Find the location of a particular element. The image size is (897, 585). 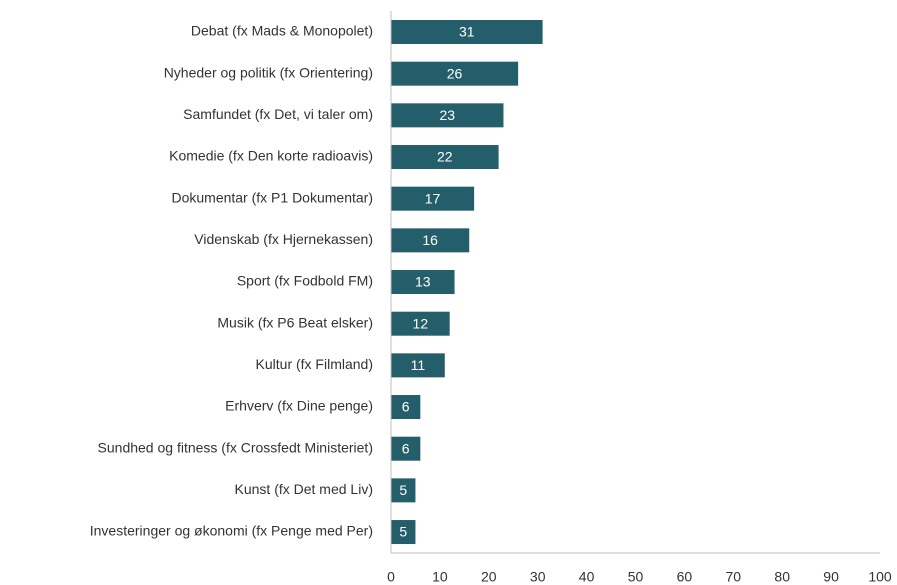

x-tick-label: 90 is located at coordinates (831, 577).